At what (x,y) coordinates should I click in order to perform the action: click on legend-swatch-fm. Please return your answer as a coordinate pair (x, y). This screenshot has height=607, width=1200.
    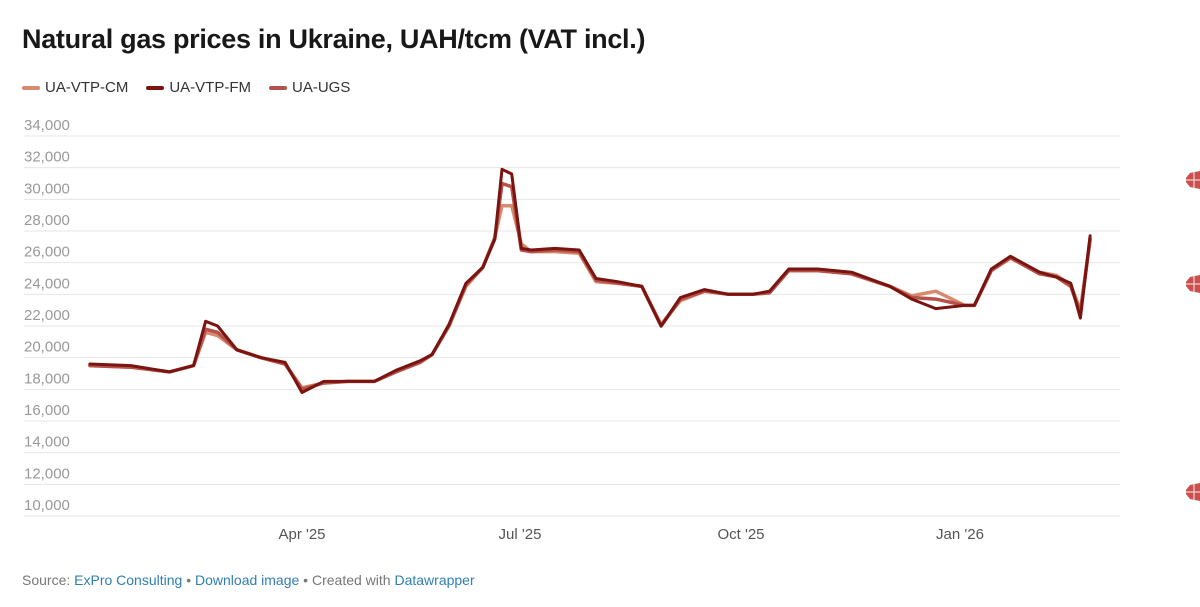
    Looking at the image, I should click on (155, 87).